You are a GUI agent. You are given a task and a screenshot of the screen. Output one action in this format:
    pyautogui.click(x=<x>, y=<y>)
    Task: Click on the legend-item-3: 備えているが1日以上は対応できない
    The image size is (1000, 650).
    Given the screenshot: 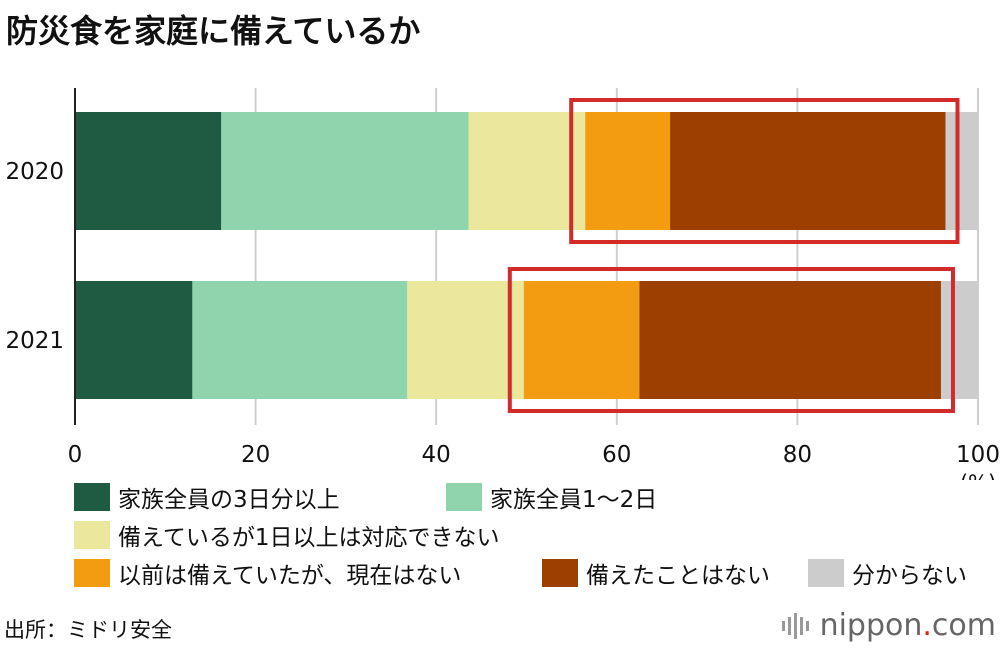 What is the action you would take?
    pyautogui.click(x=286, y=535)
    